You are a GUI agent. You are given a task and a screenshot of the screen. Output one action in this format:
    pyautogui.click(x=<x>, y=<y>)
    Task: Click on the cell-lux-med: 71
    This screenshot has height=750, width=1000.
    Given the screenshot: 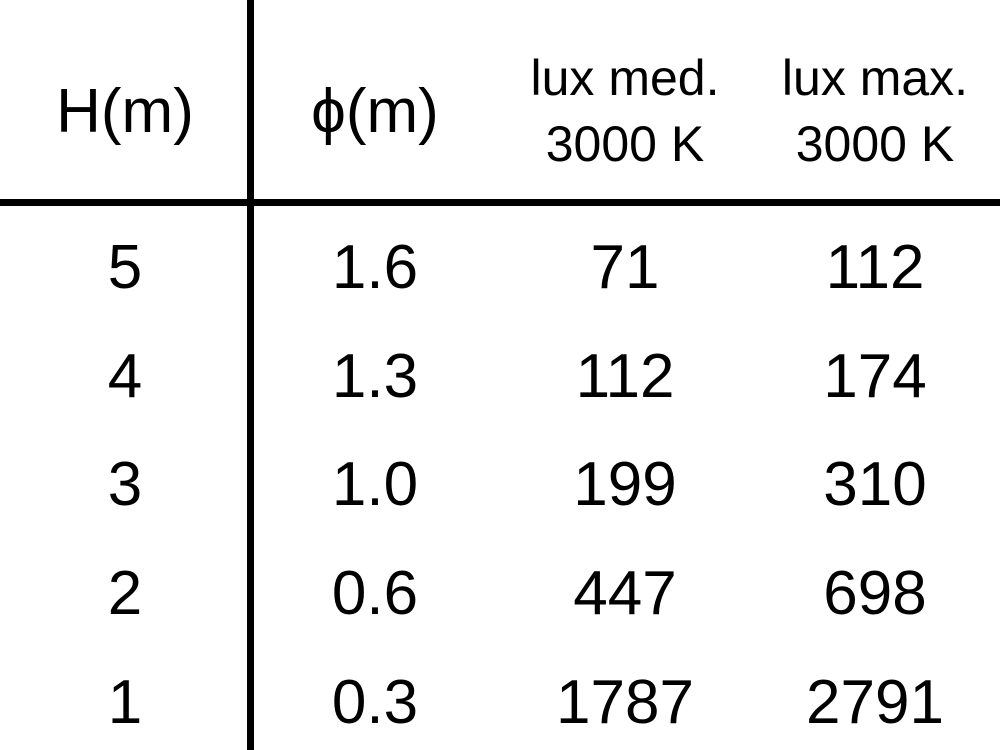 What is the action you would take?
    pyautogui.click(x=625, y=267)
    